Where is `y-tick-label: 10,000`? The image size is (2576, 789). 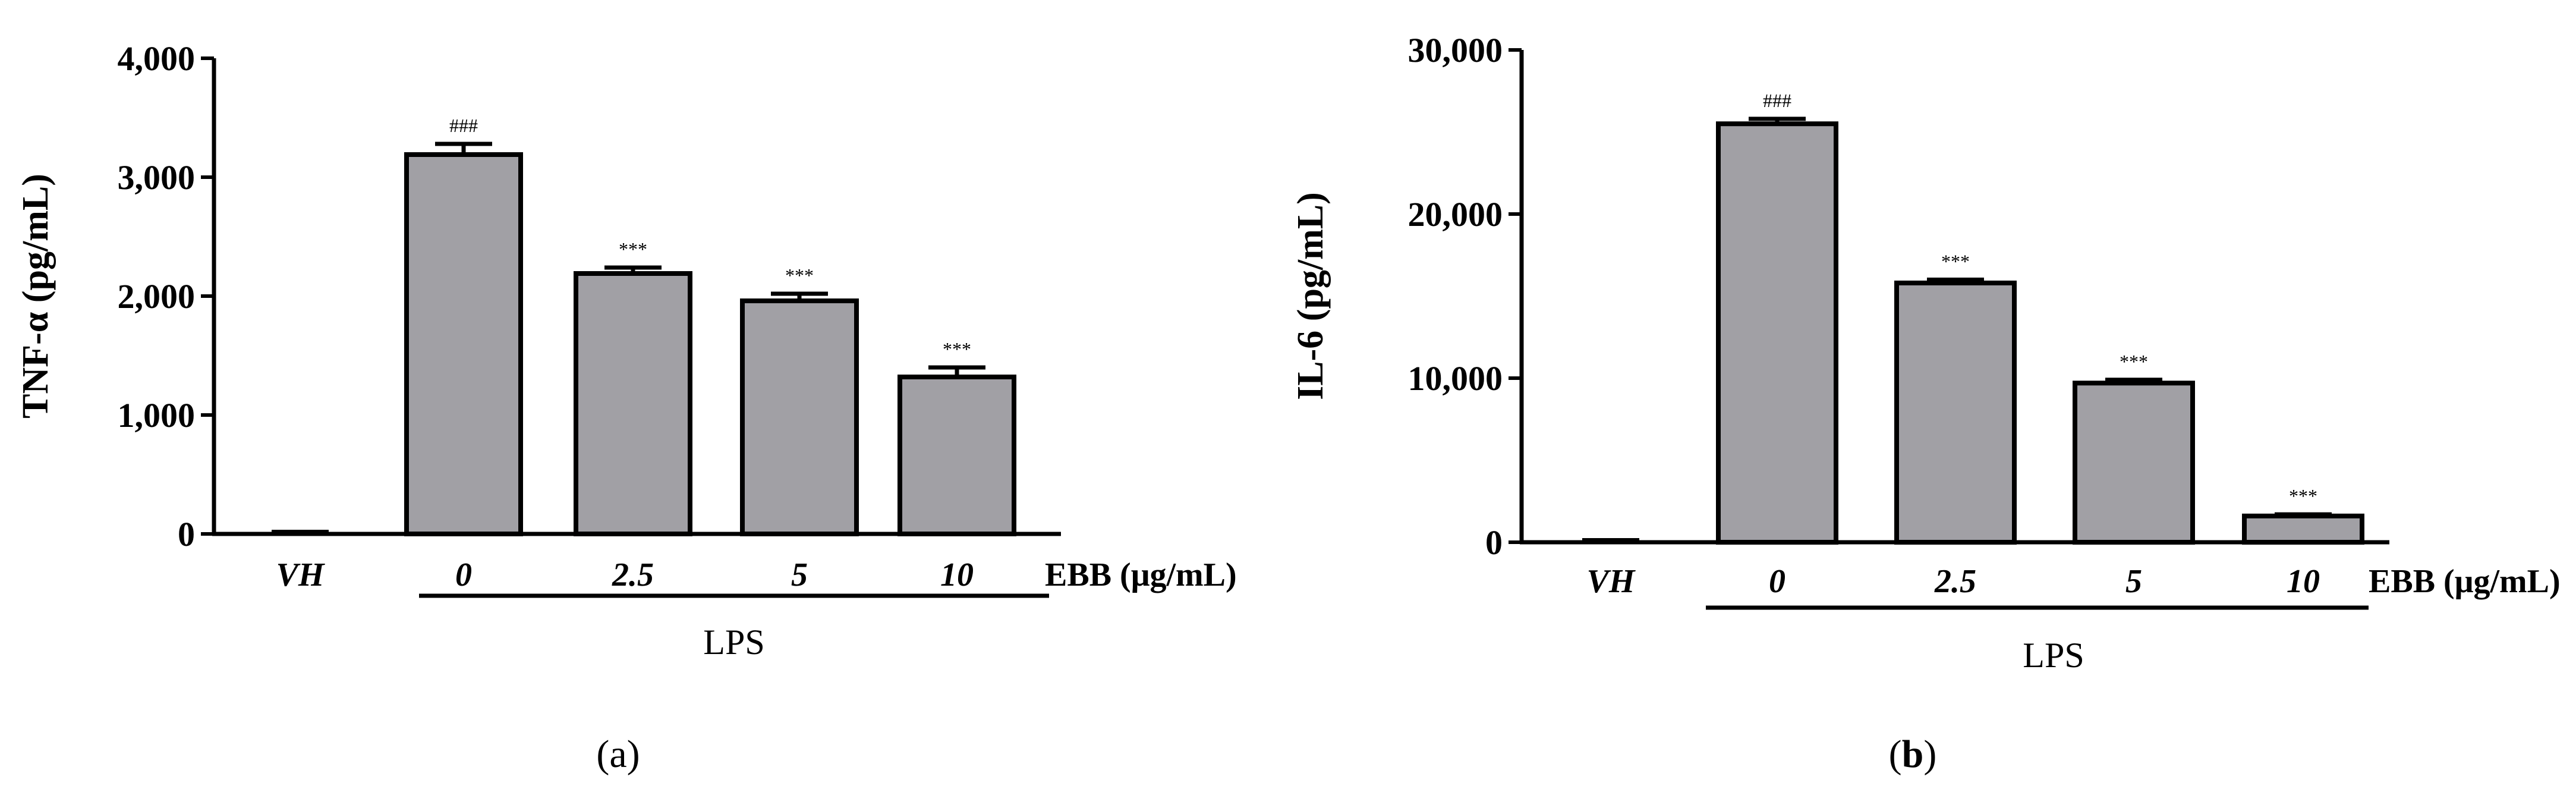 y-tick-label: 10,000 is located at coordinates (1456, 378).